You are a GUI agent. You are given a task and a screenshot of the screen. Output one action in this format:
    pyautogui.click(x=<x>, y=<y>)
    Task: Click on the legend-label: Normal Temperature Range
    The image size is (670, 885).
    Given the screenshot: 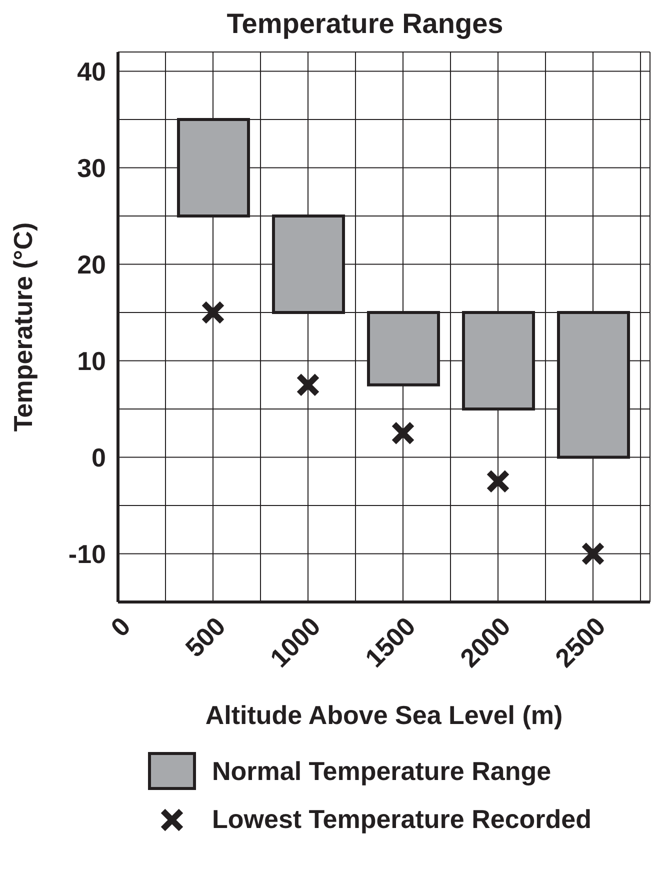 What is the action you would take?
    pyautogui.click(x=382, y=771)
    